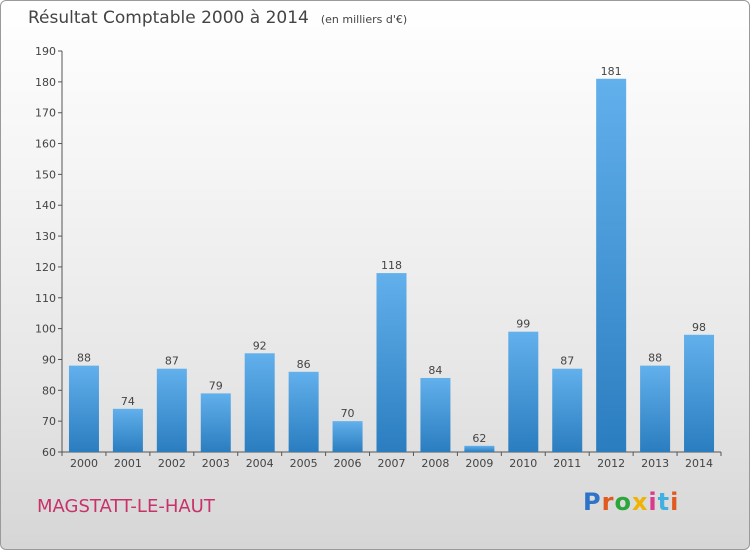 The width and height of the screenshot is (750, 550). I want to click on y-tick-label: 130, so click(45, 236).